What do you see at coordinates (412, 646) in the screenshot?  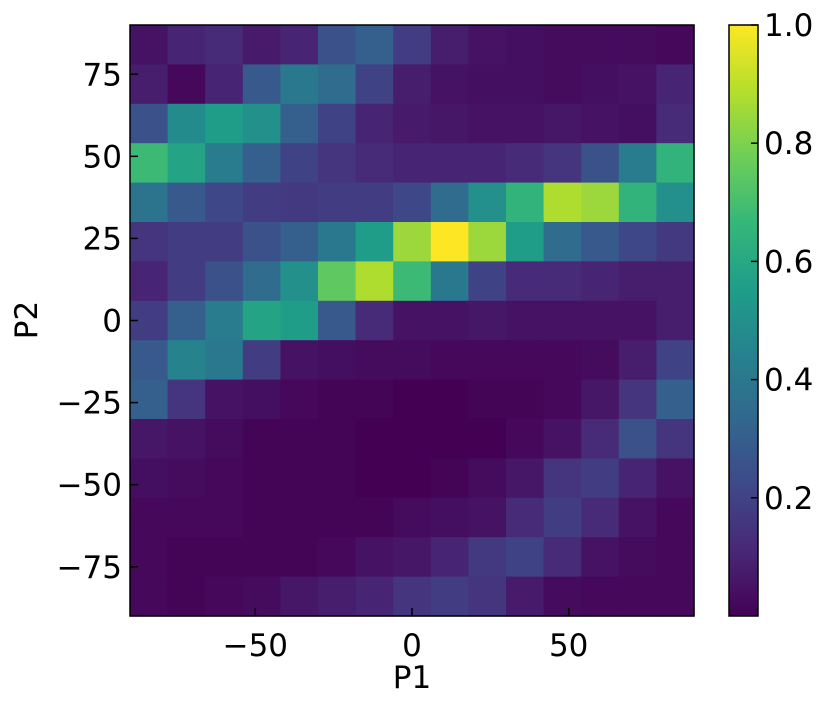 I see `x-tick-label: 0` at bounding box center [412, 646].